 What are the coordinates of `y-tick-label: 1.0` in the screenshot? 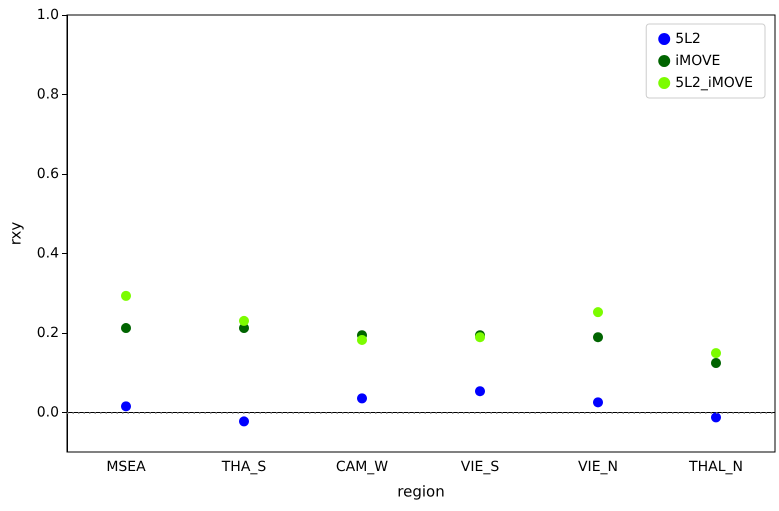 It's located at (47, 15).